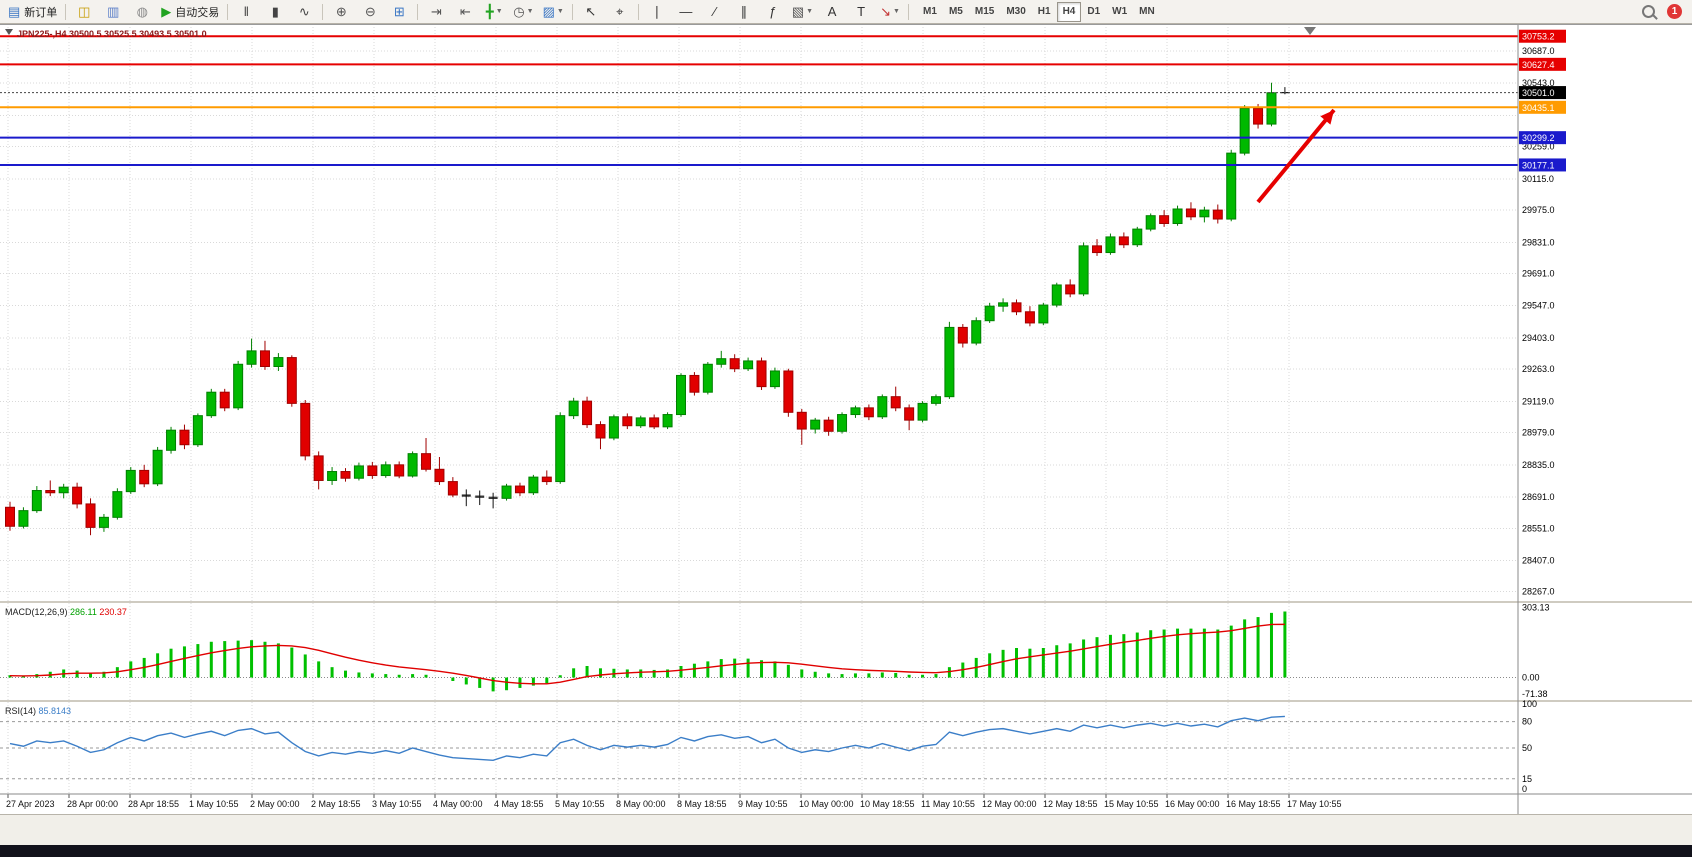  What do you see at coordinates (1538, 37) in the screenshot?
I see `svg-text: 30753.2` at bounding box center [1538, 37].